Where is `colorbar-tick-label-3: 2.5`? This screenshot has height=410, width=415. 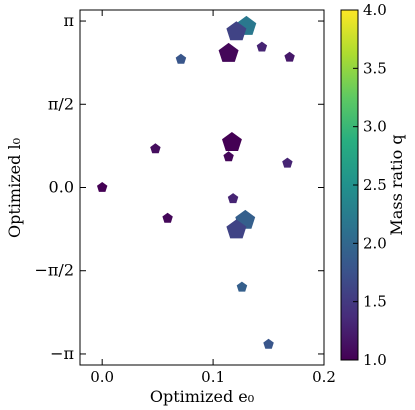 colorbar-tick-label-3: 2.5 is located at coordinates (375, 185).